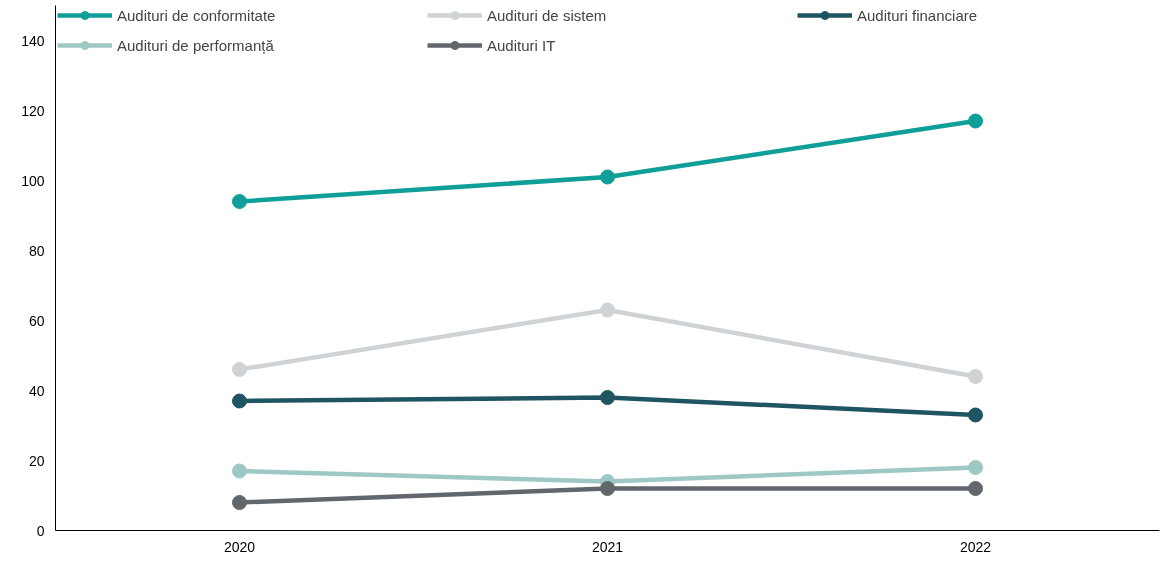 Image resolution: width=1164 pixels, height=565 pixels. Describe the element at coordinates (36, 250) in the screenshot. I see `y-tick-label: 80` at that location.